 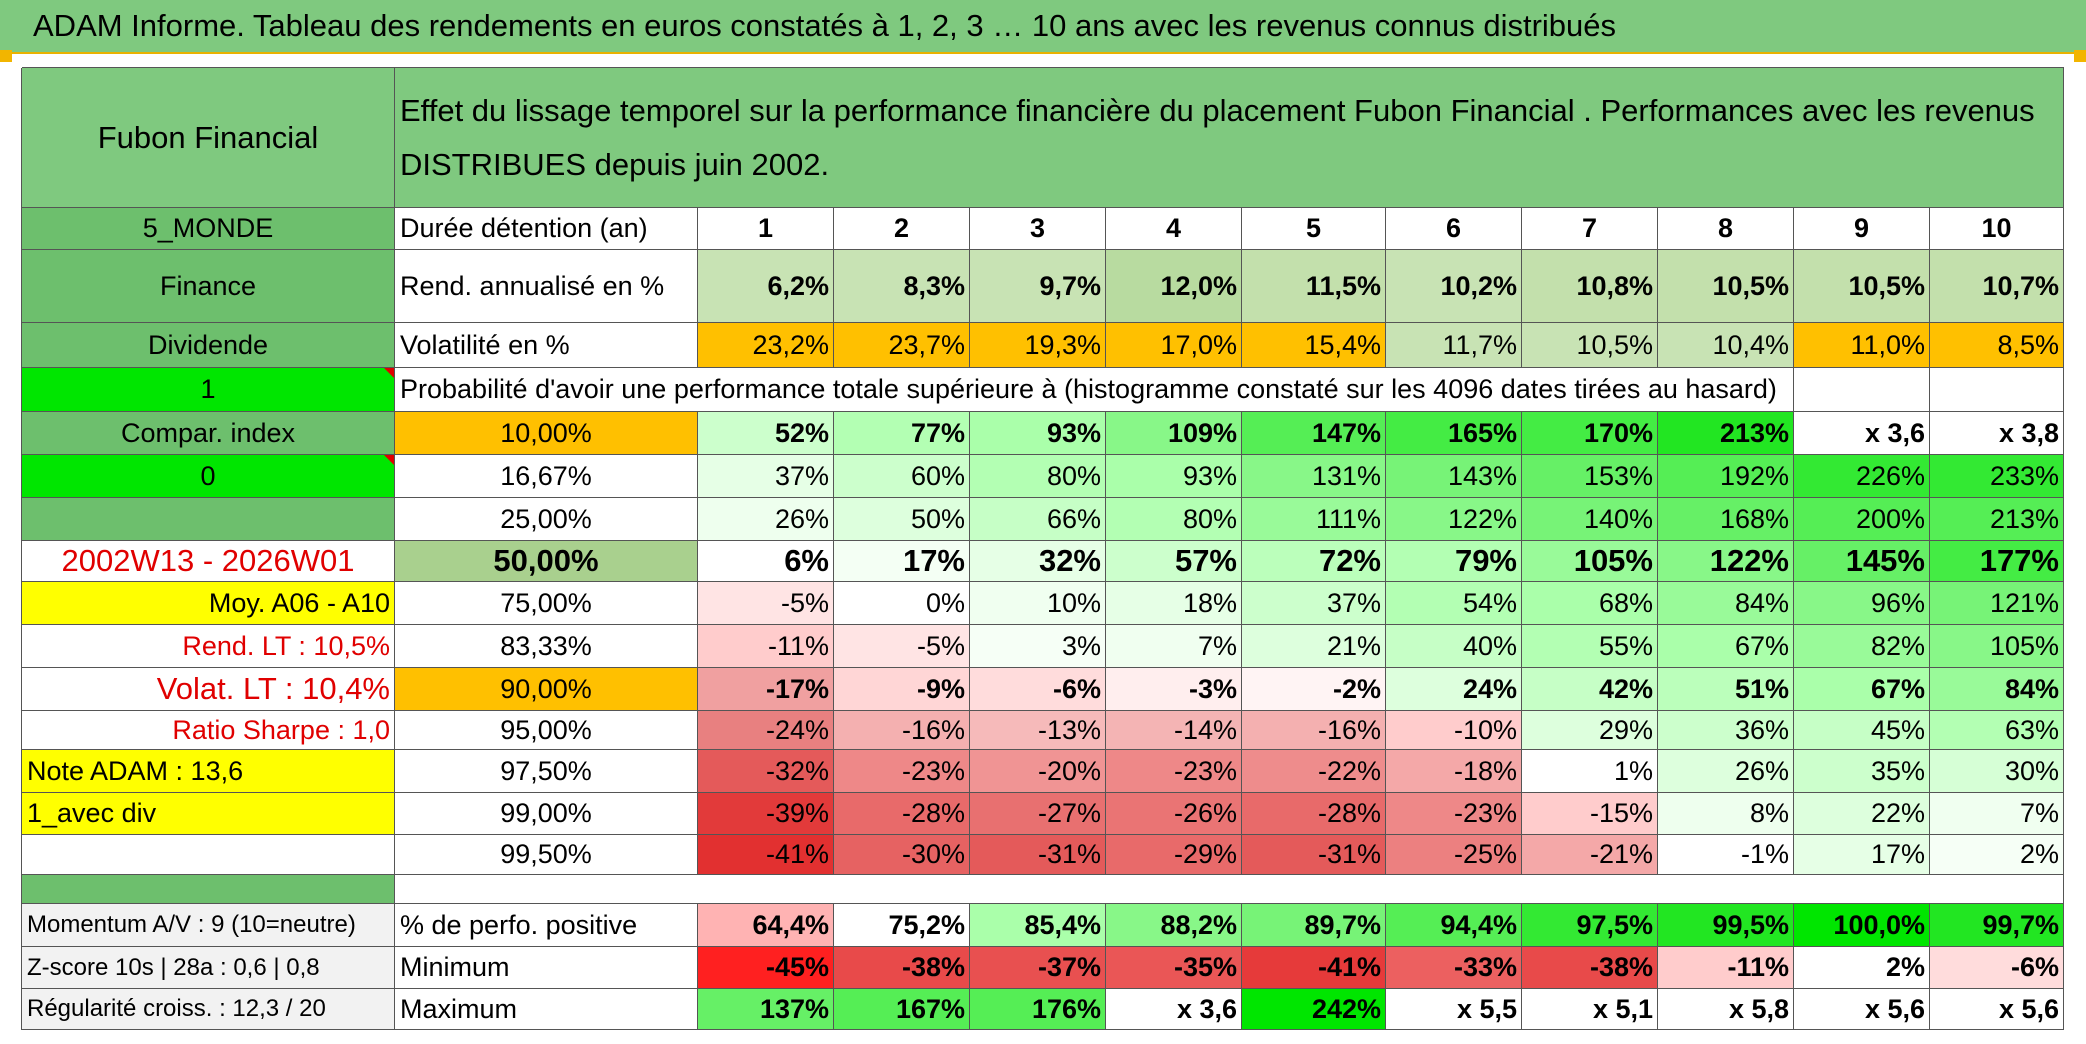 I want to click on vol-value: 23,2%, so click(x=766, y=345).